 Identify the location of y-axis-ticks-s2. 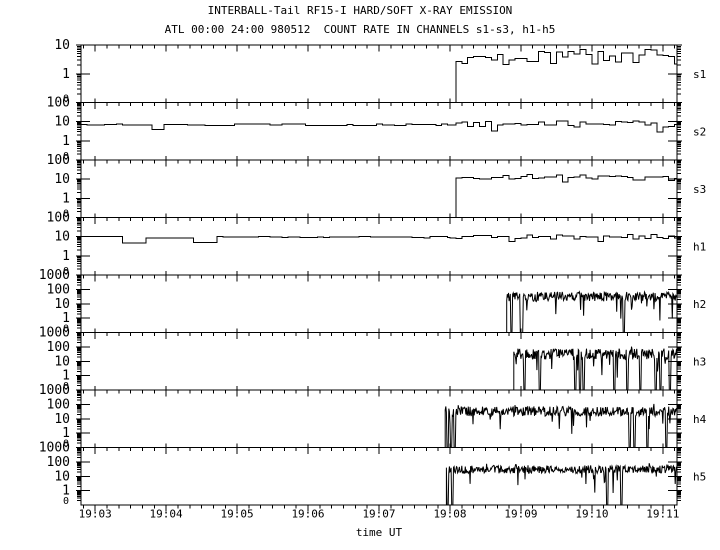
(379, 128).